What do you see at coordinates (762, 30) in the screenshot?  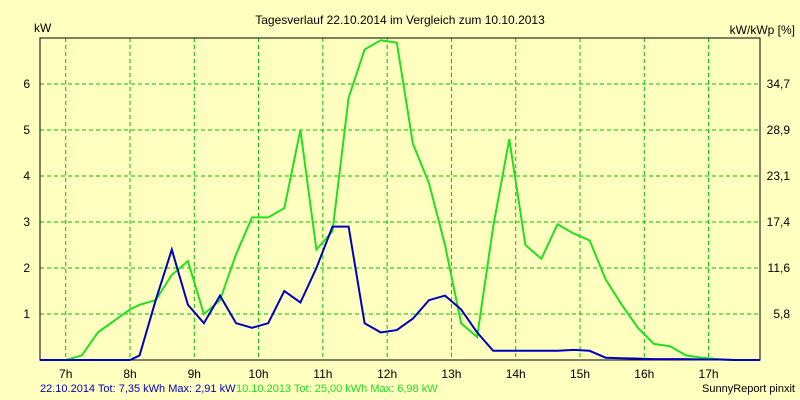 I see `right-axis-label: kW/kWp [%]` at bounding box center [762, 30].